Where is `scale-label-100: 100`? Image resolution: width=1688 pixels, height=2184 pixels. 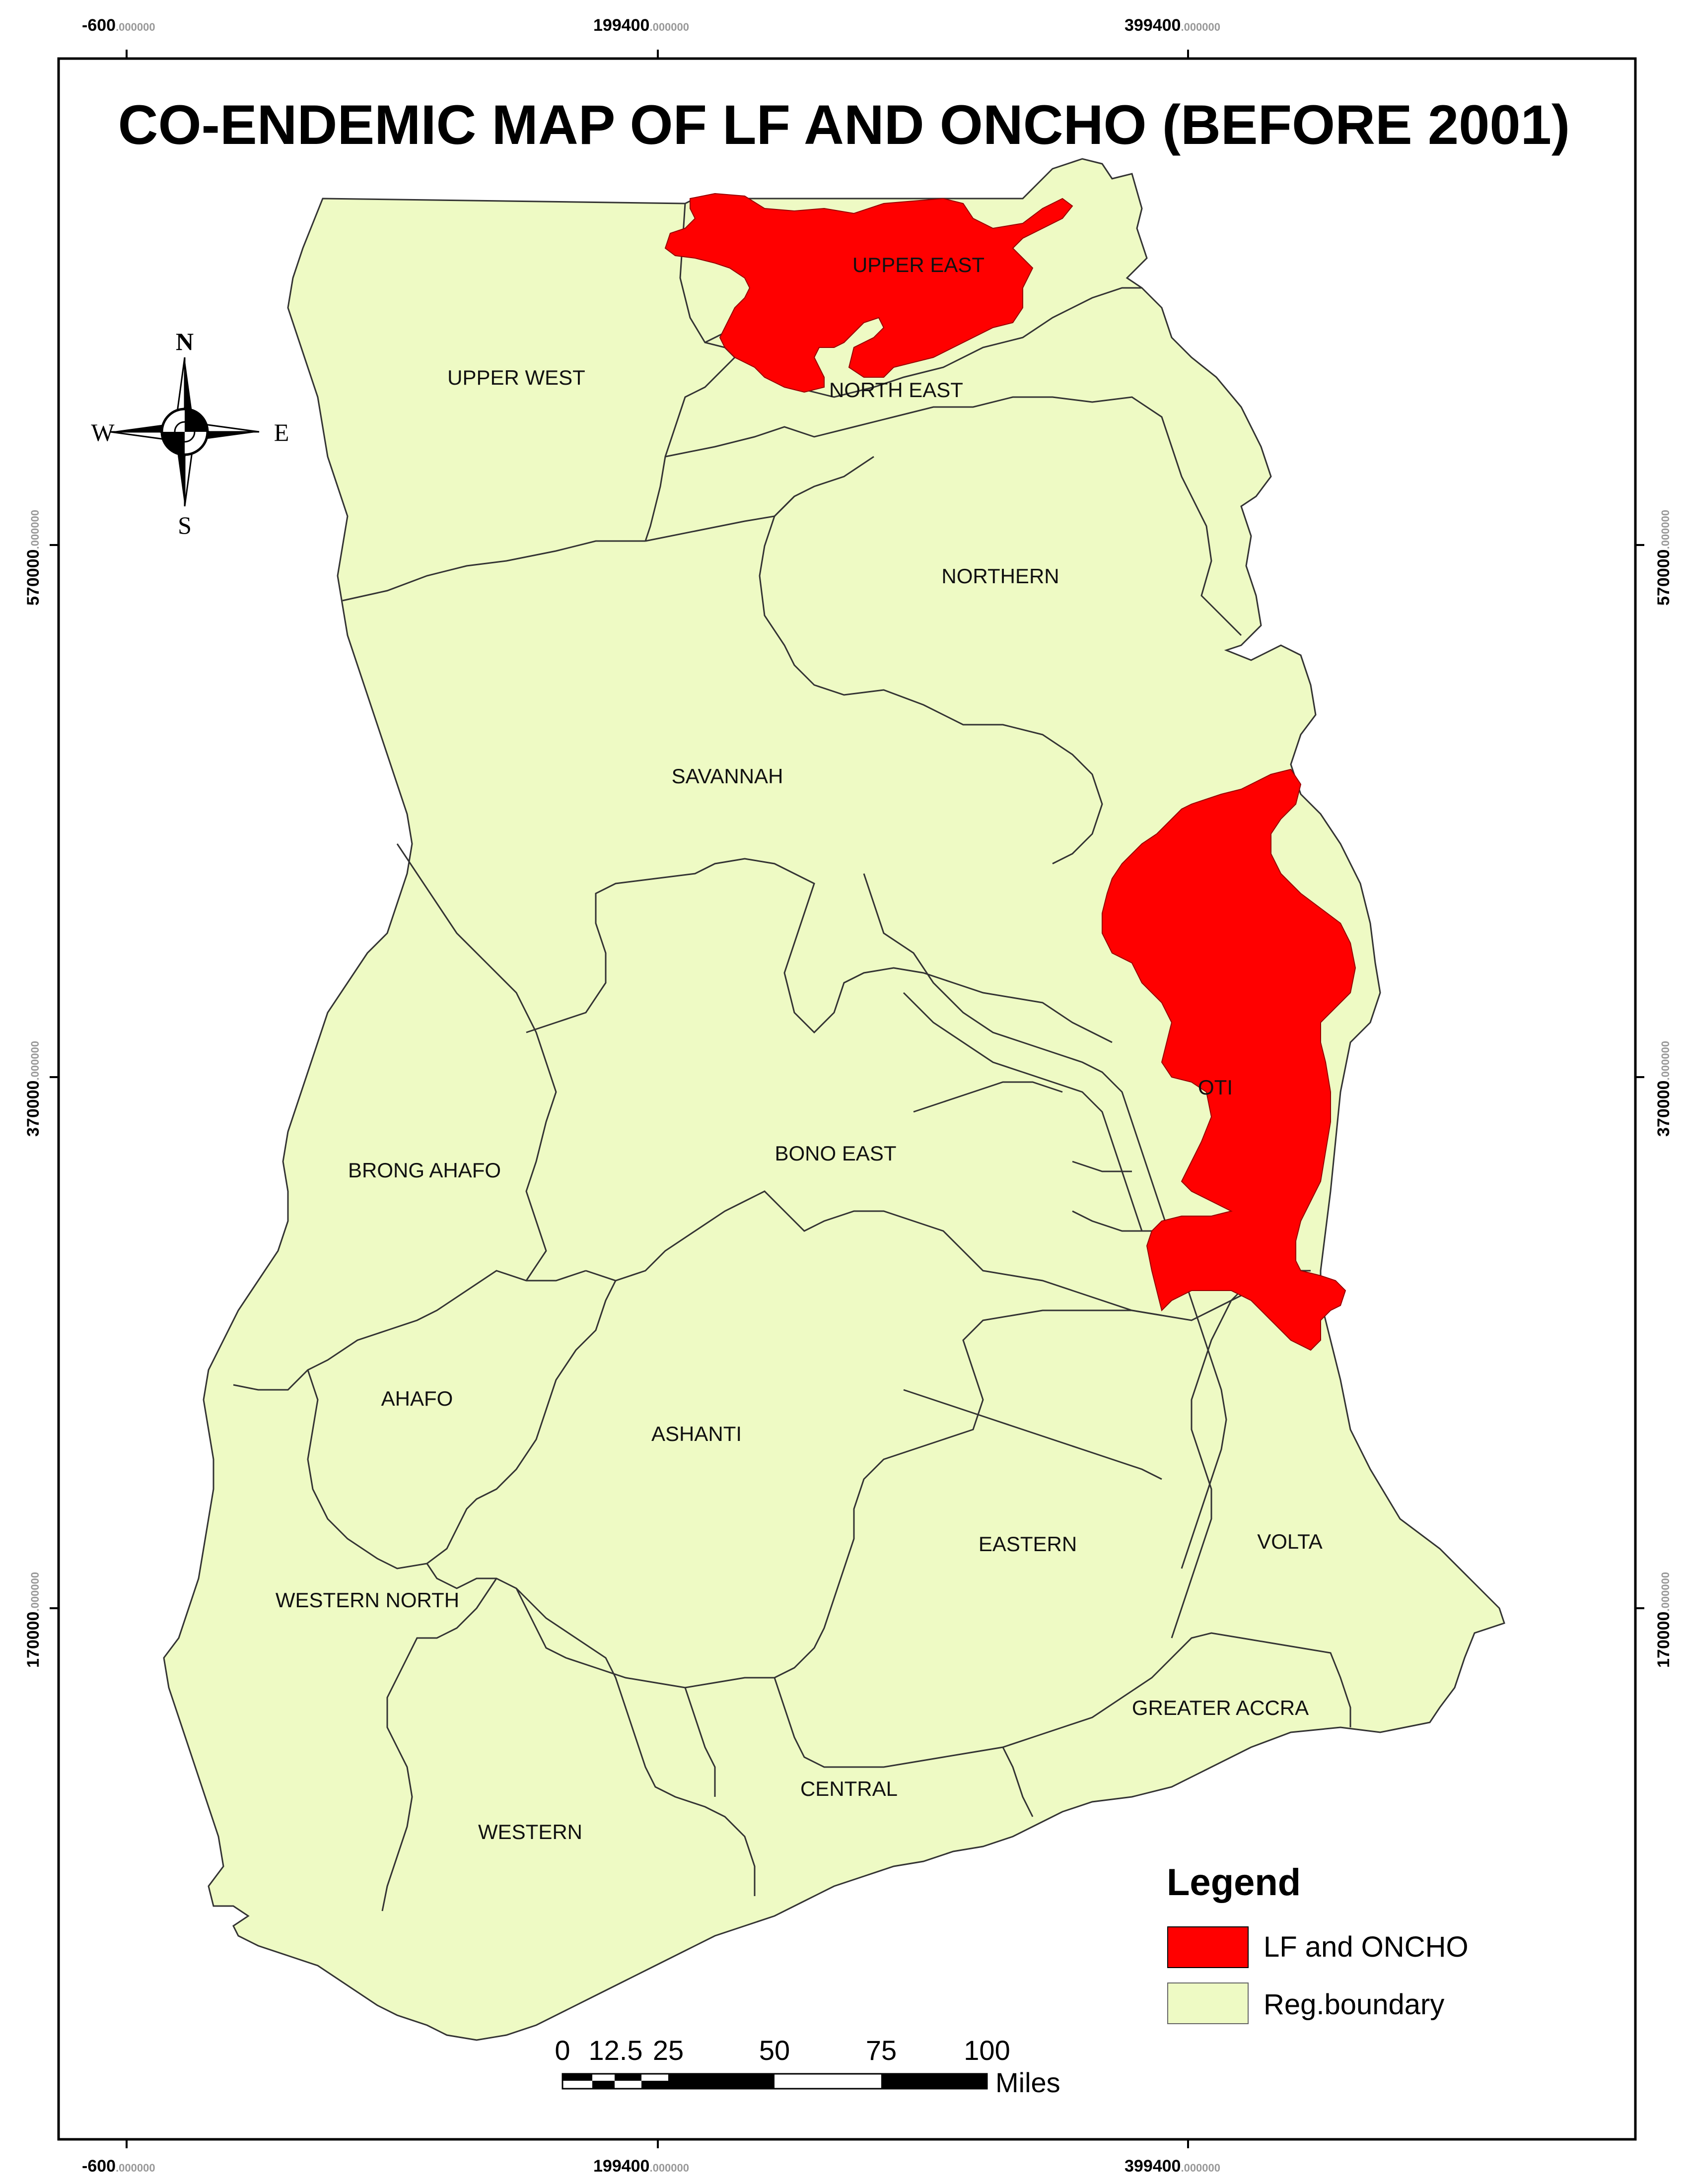
scale-label-100: 100 is located at coordinates (987, 2050).